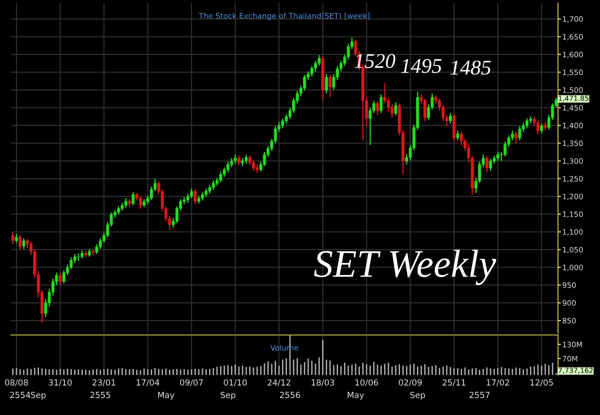  Describe the element at coordinates (410, 382) in the screenshot. I see `x-tick-label: 02/09` at that location.